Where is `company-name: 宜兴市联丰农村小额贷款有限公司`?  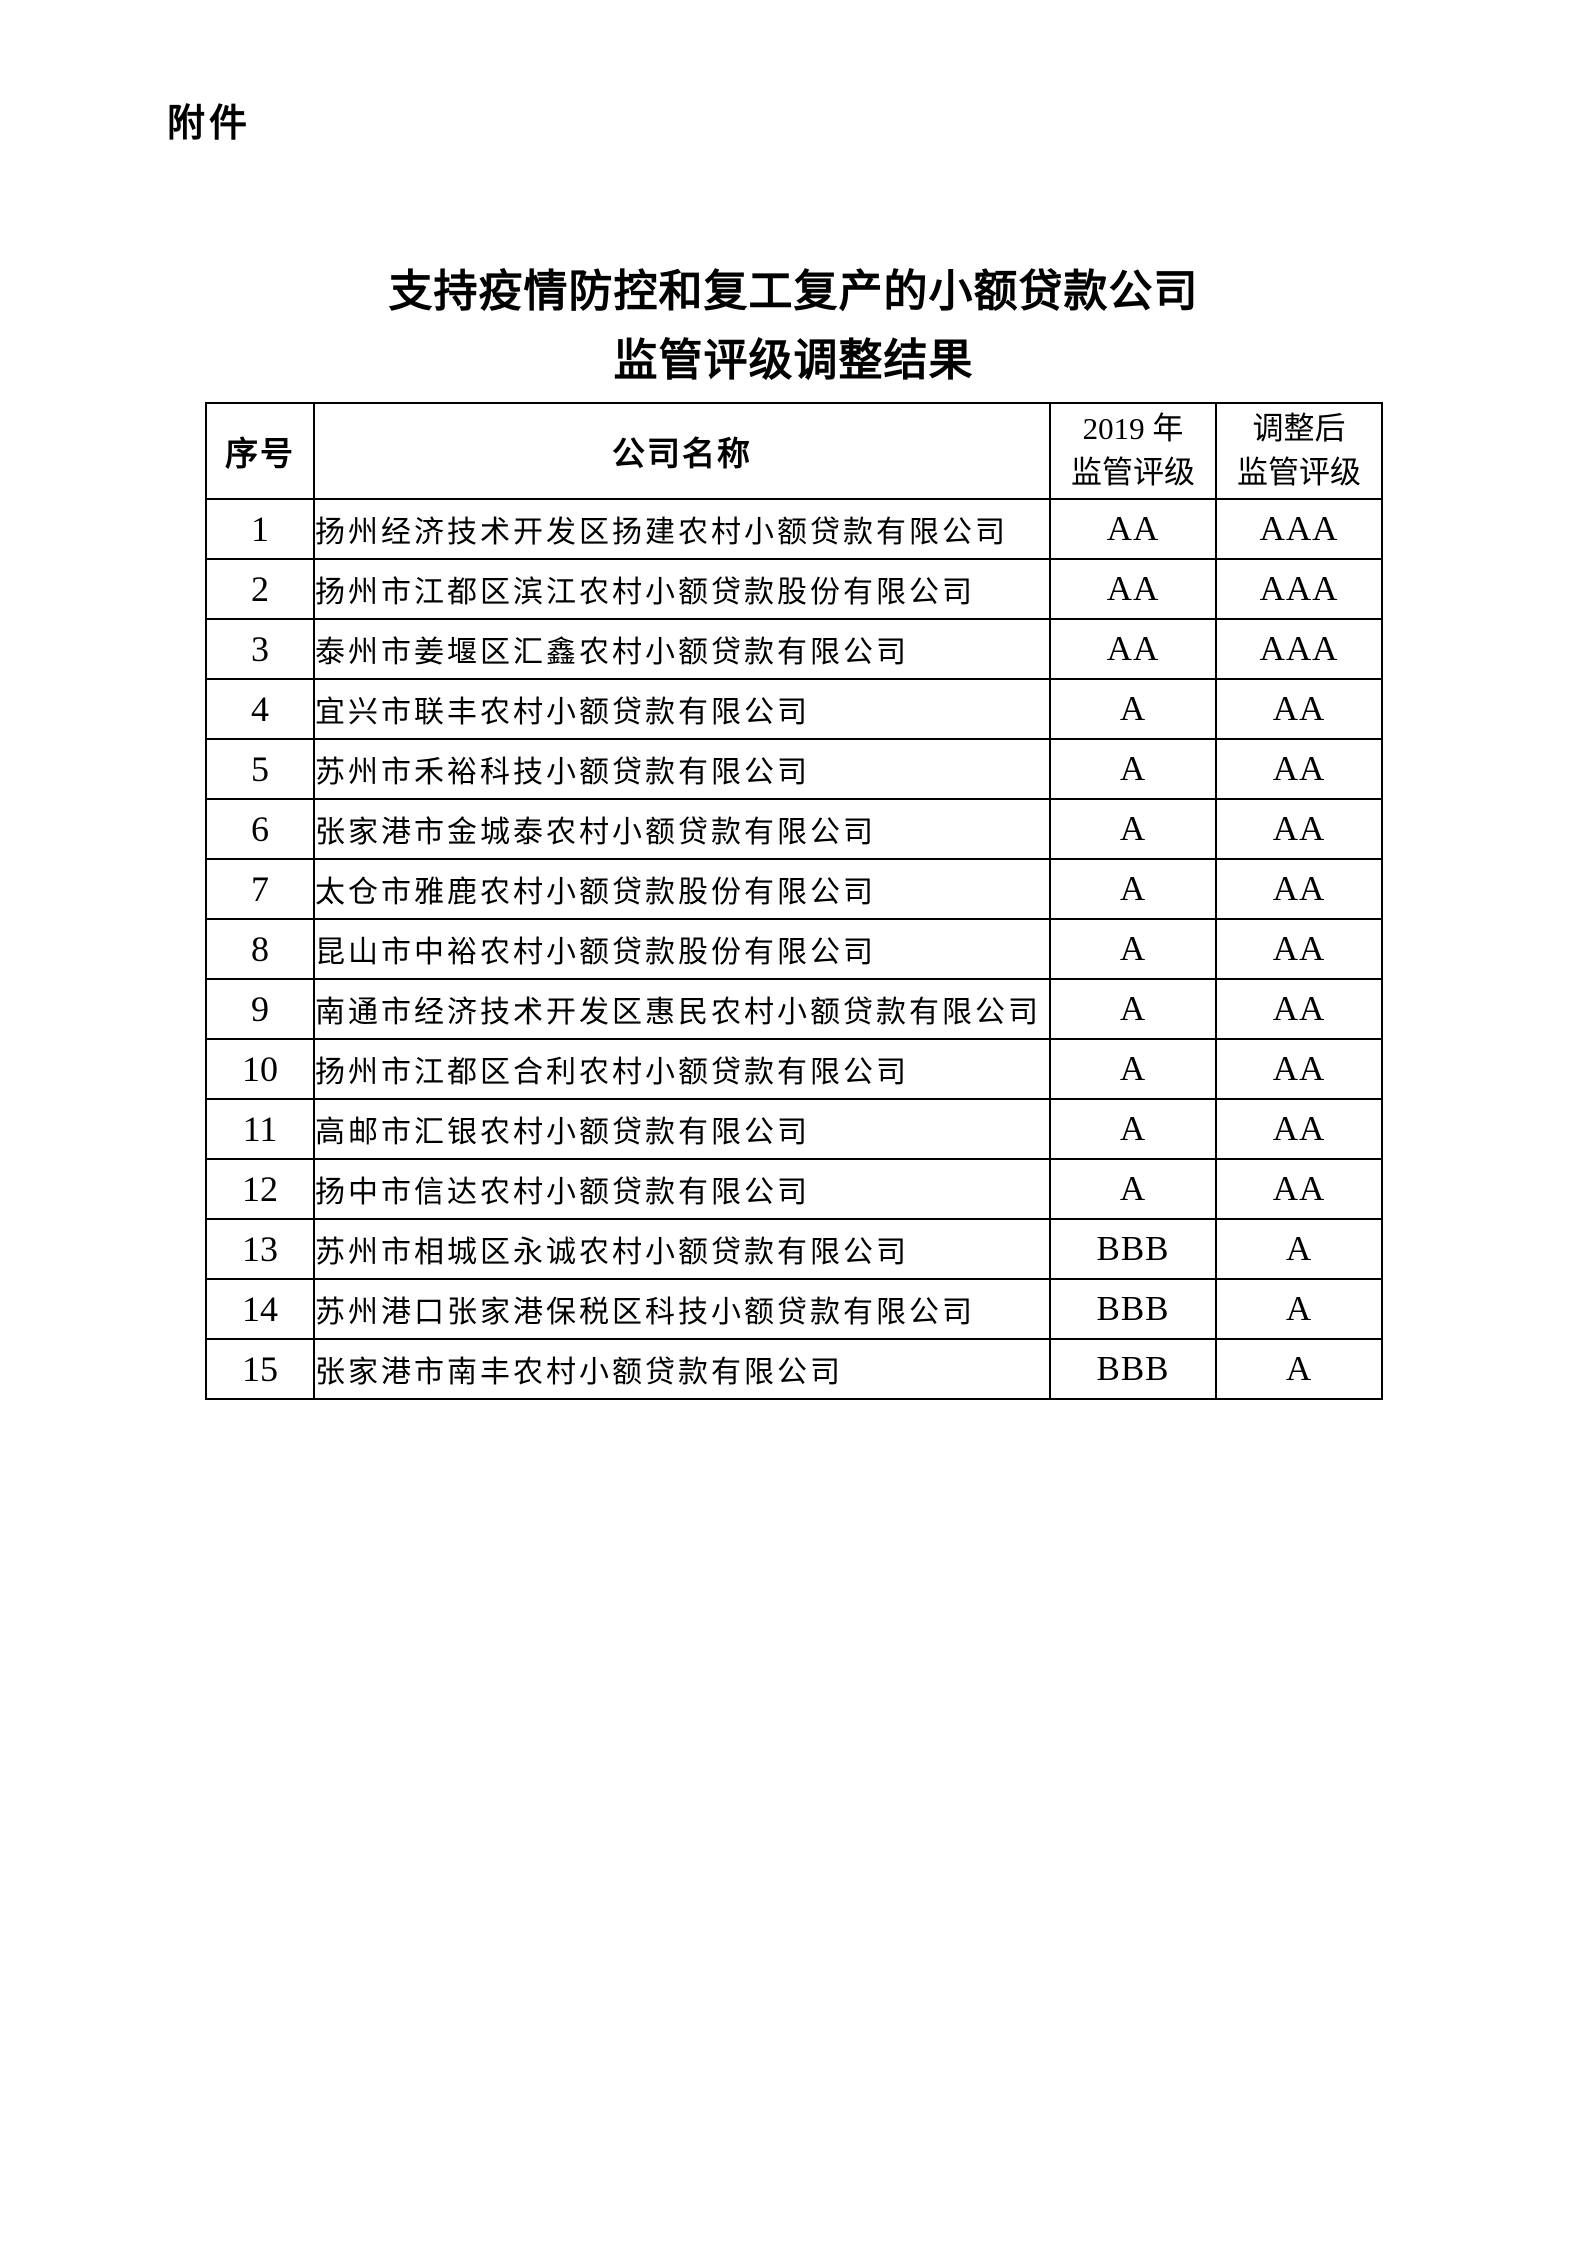 company-name: 宜兴市联丰农村小额贷款有限公司 is located at coordinates (682, 709).